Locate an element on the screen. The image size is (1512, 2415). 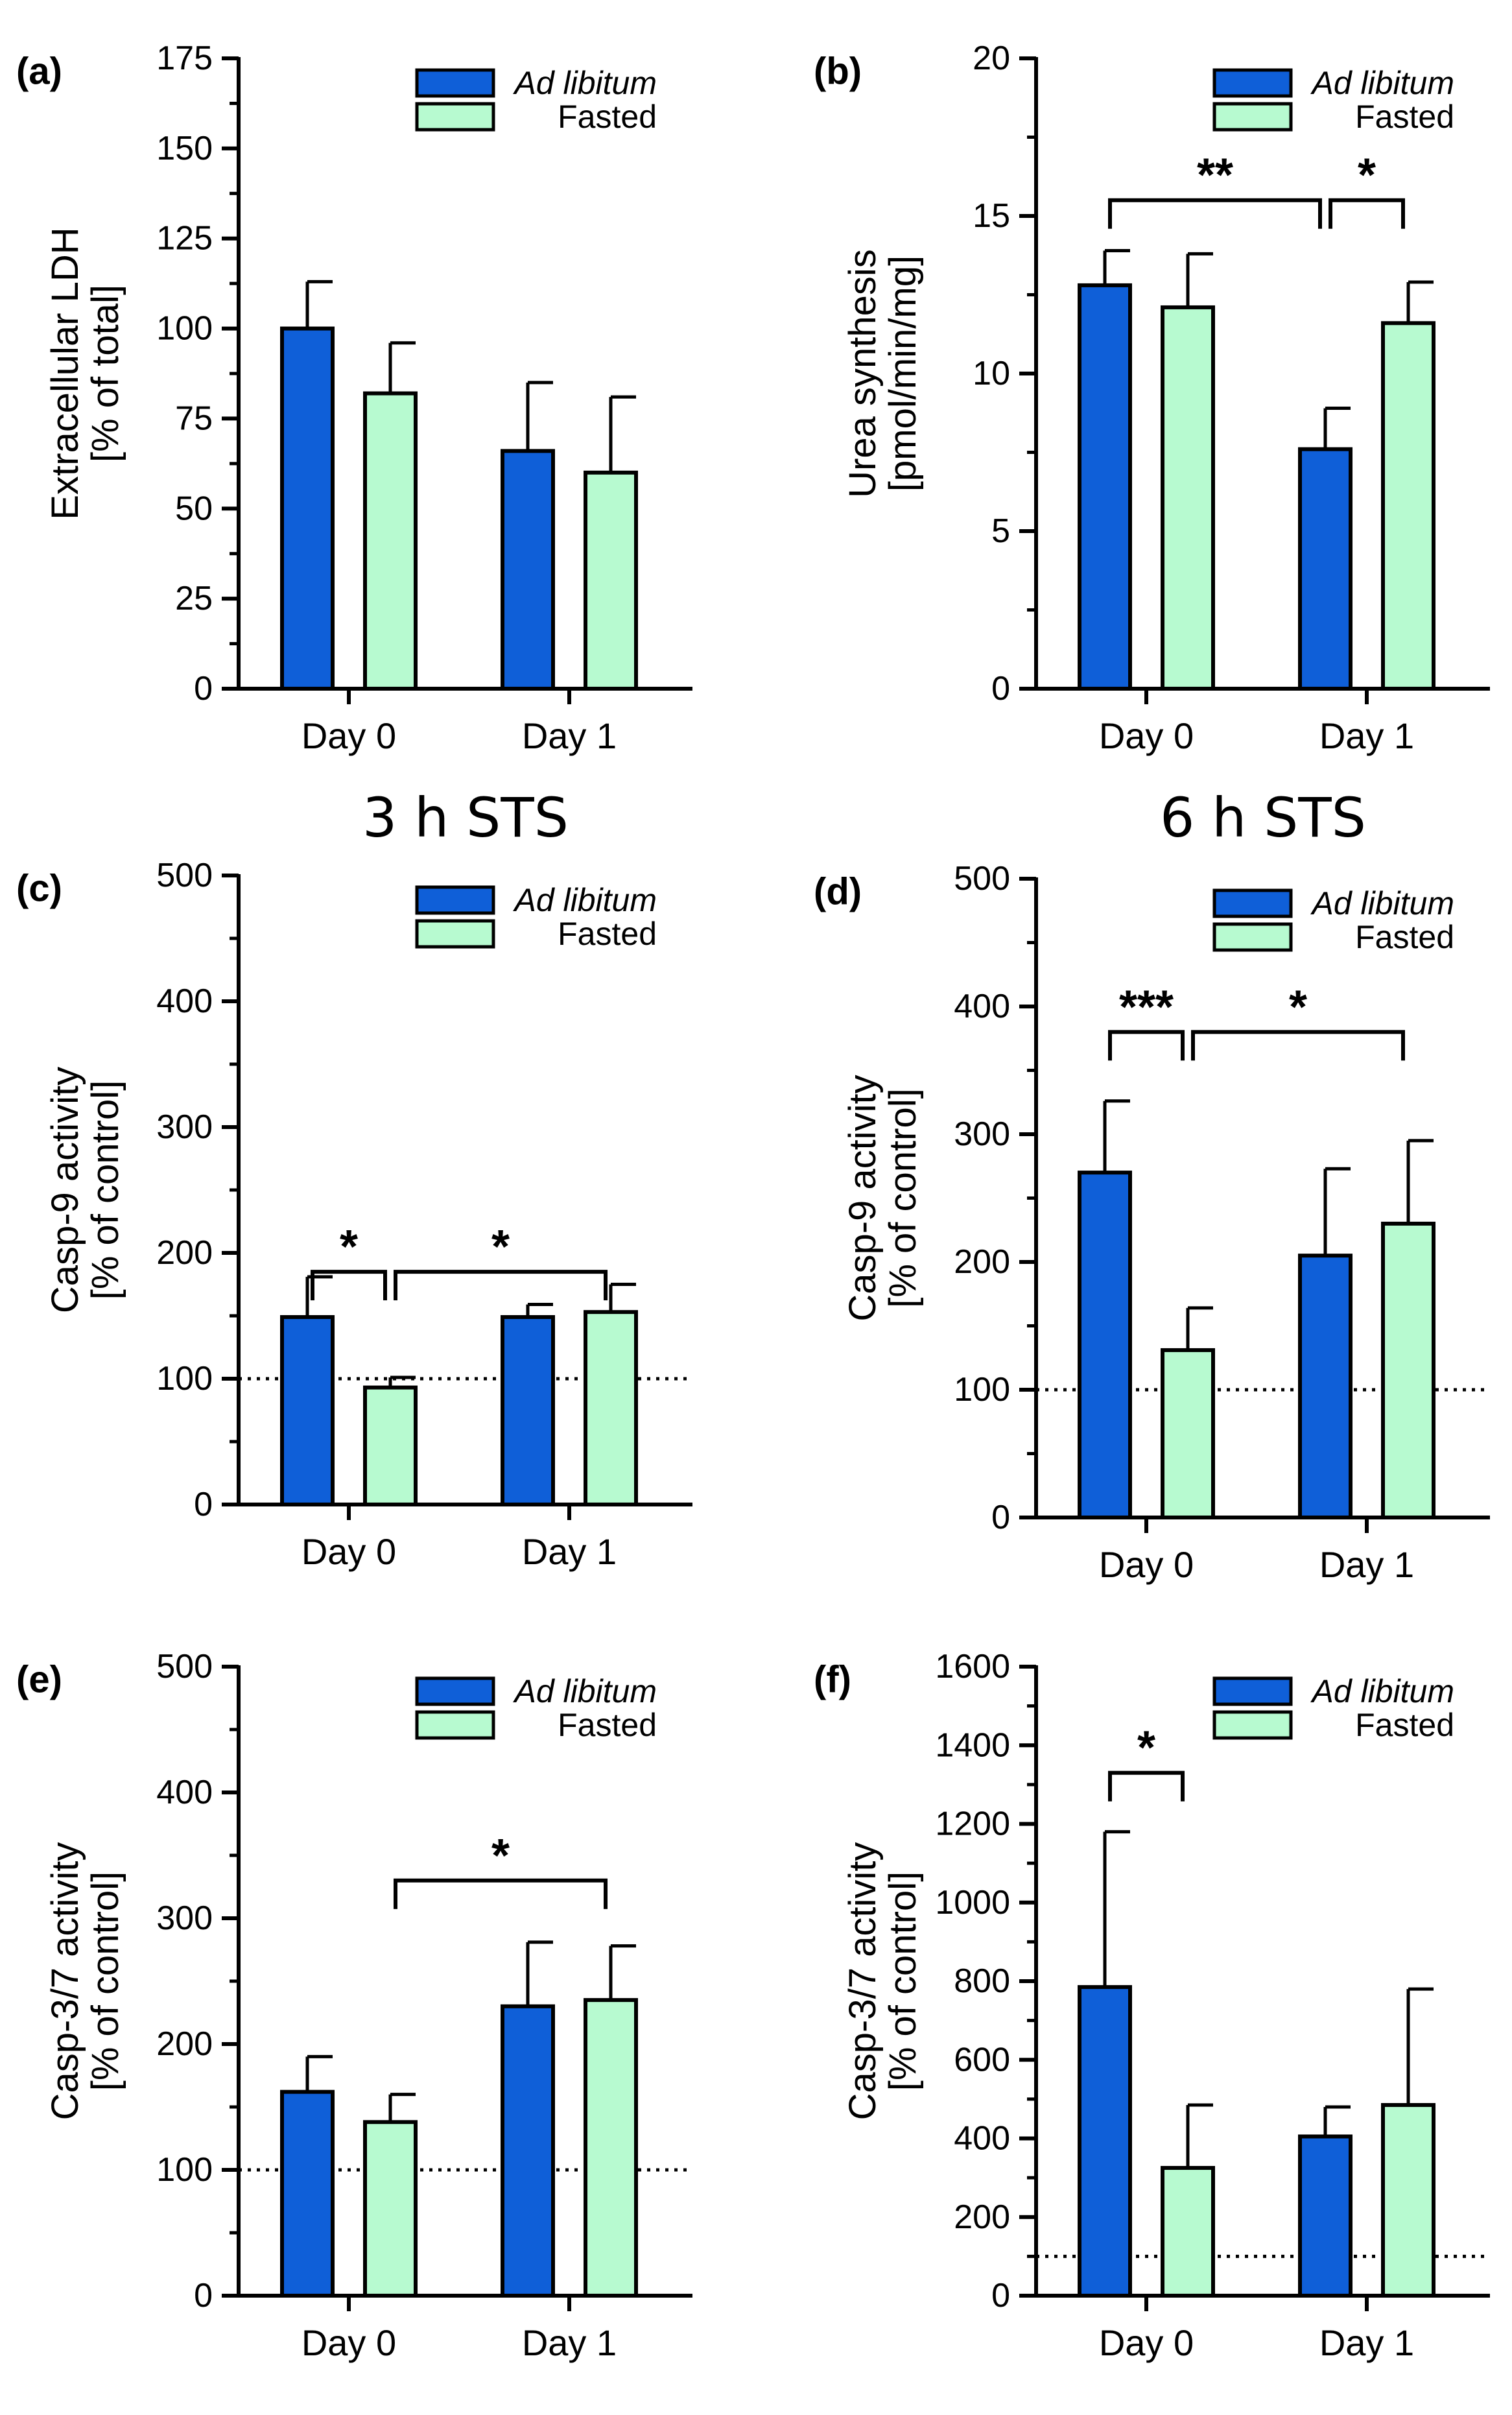
significance-label: ** is located at coordinates (1215, 176).